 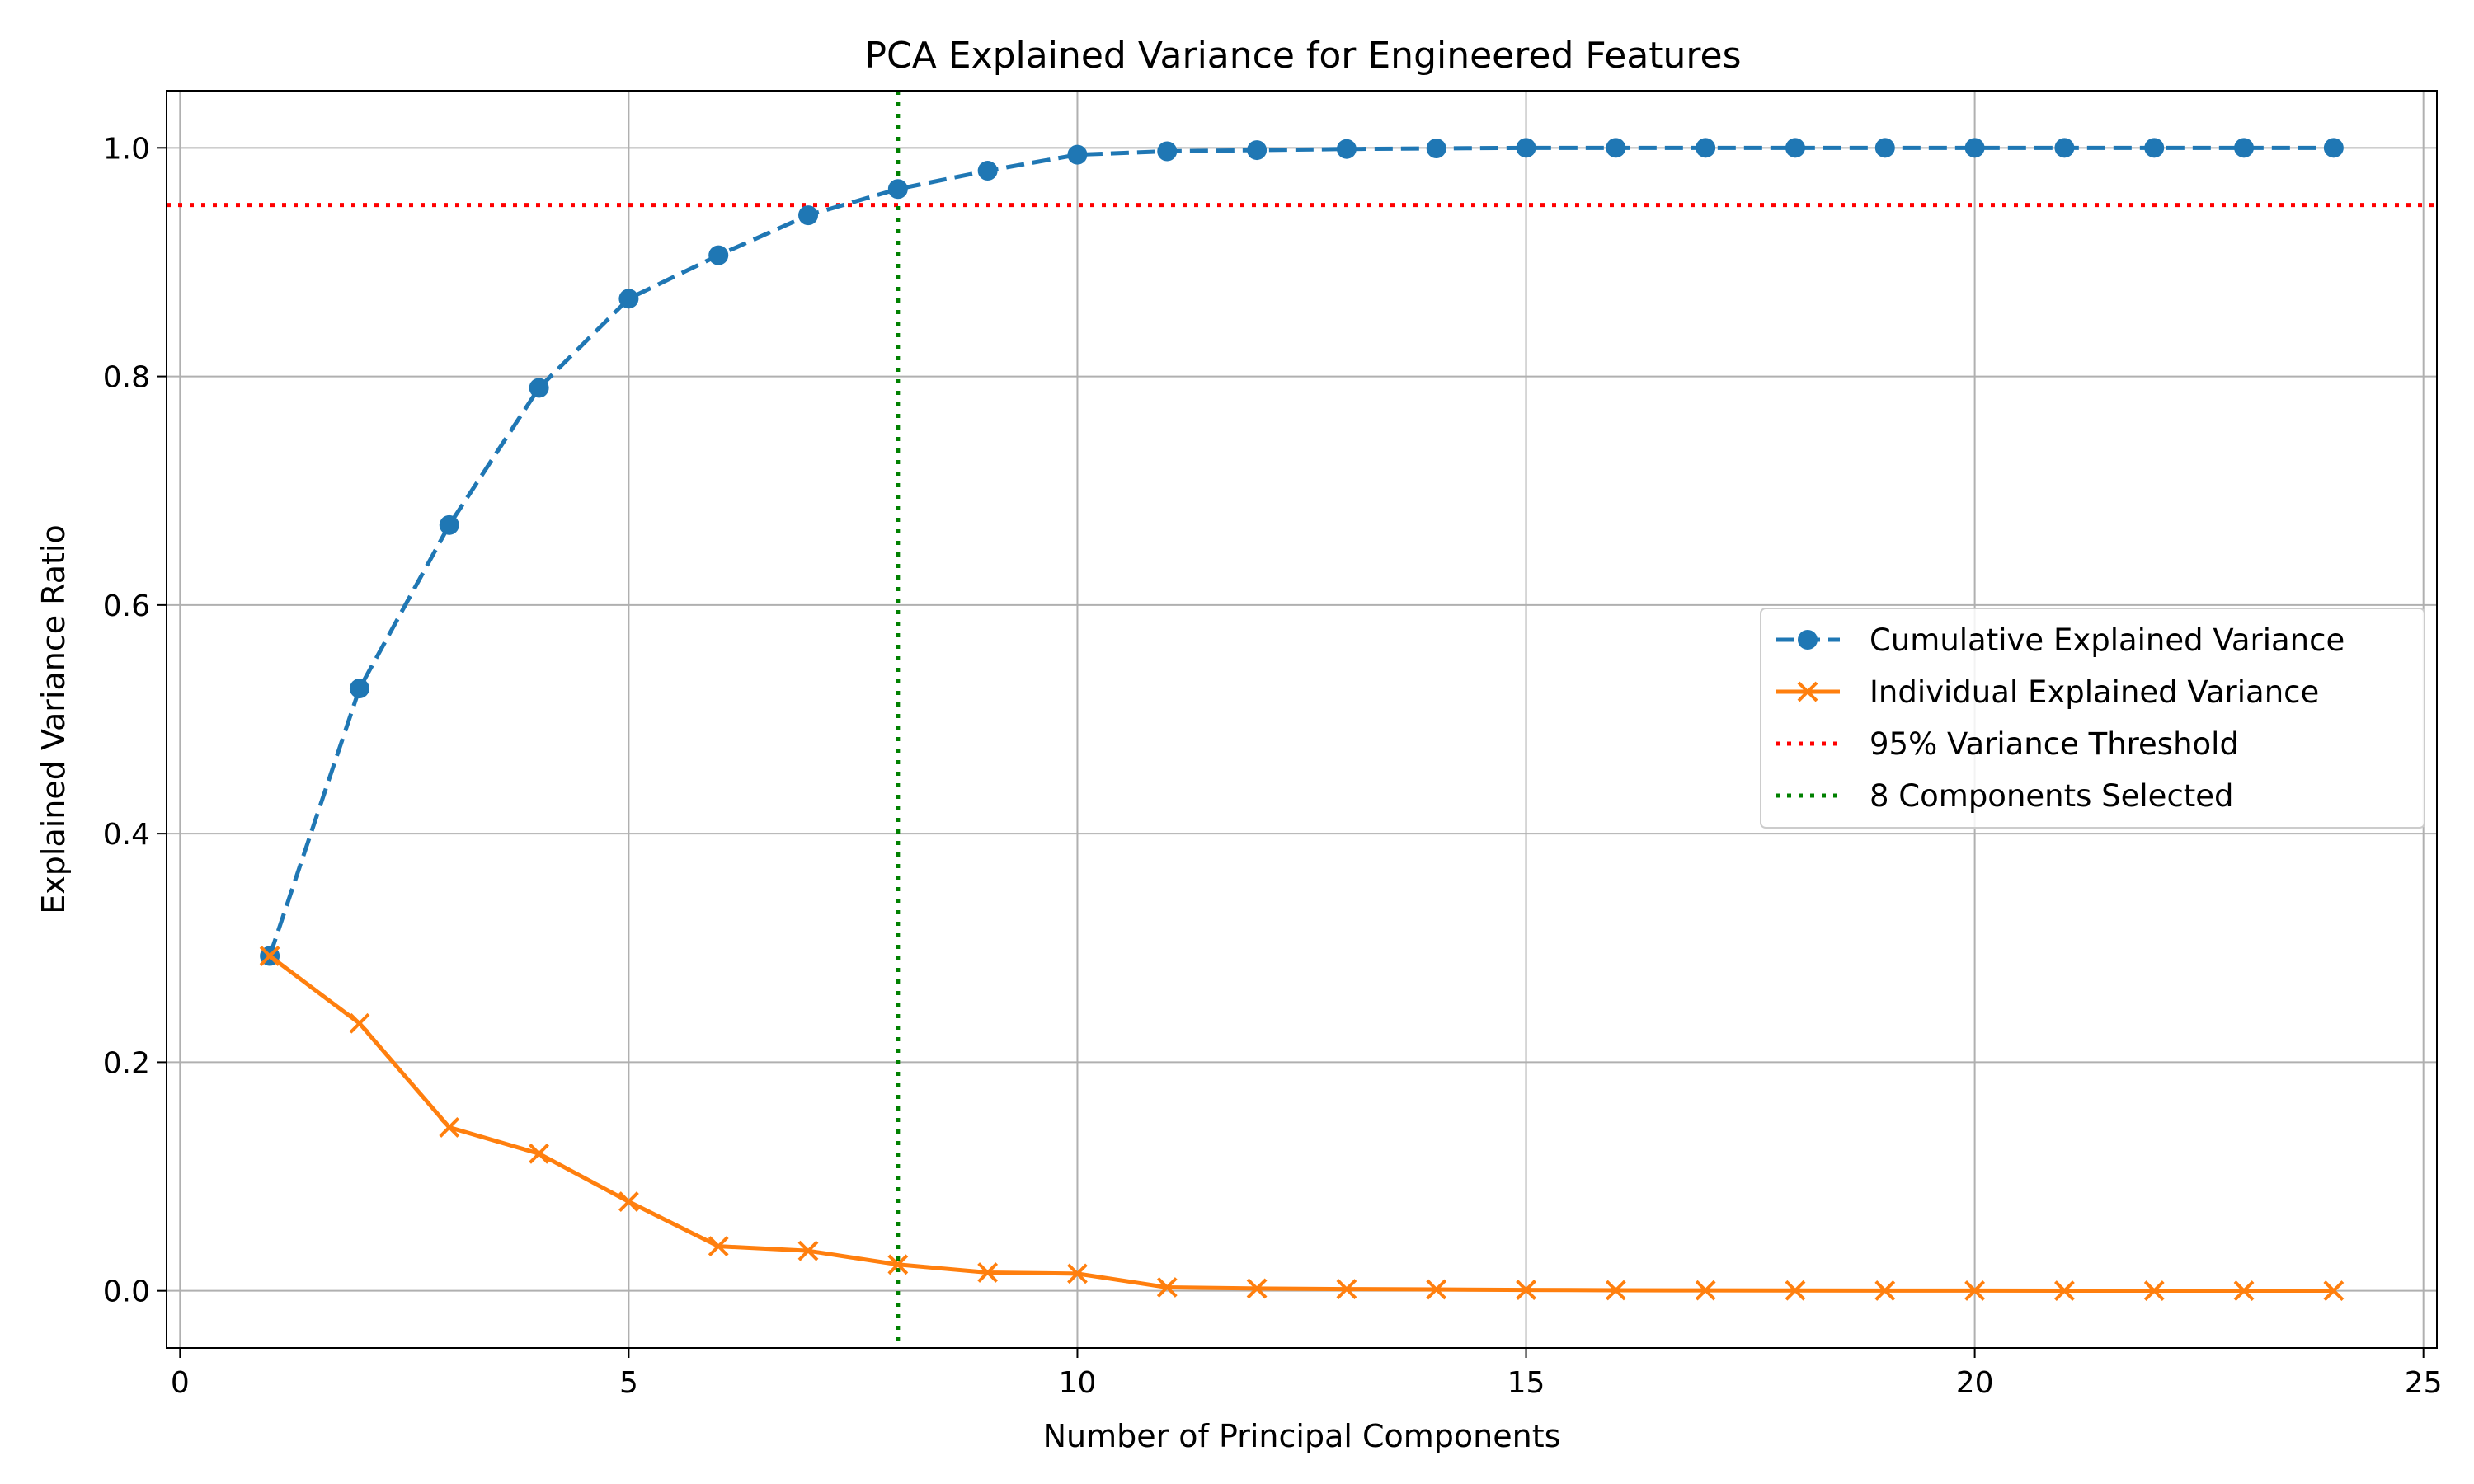 What do you see at coordinates (135, 720) in the screenshot?
I see `y-axis-ticks: 0.0 0.2 0.4 0.6 0.8 1.0` at bounding box center [135, 720].